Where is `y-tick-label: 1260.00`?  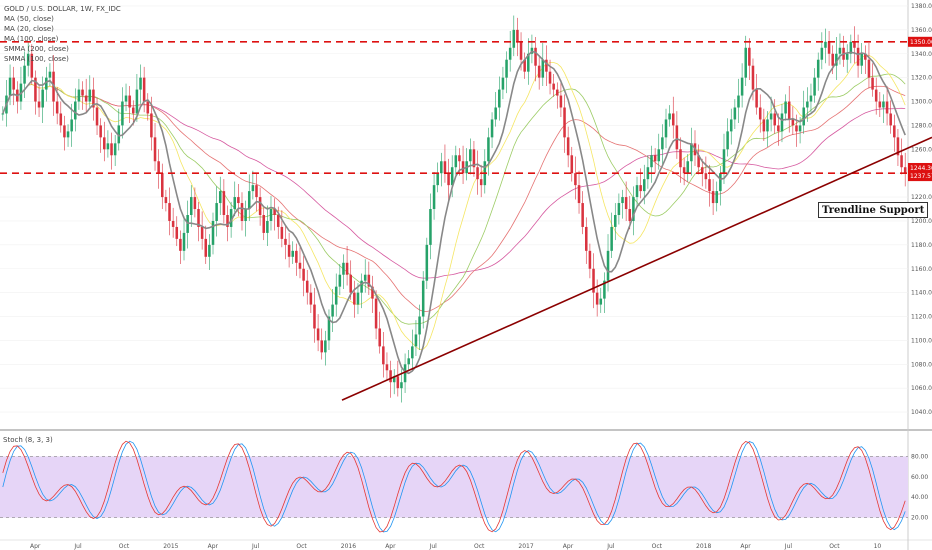
y-tick-label: 1260.00 is located at coordinates (921, 149).